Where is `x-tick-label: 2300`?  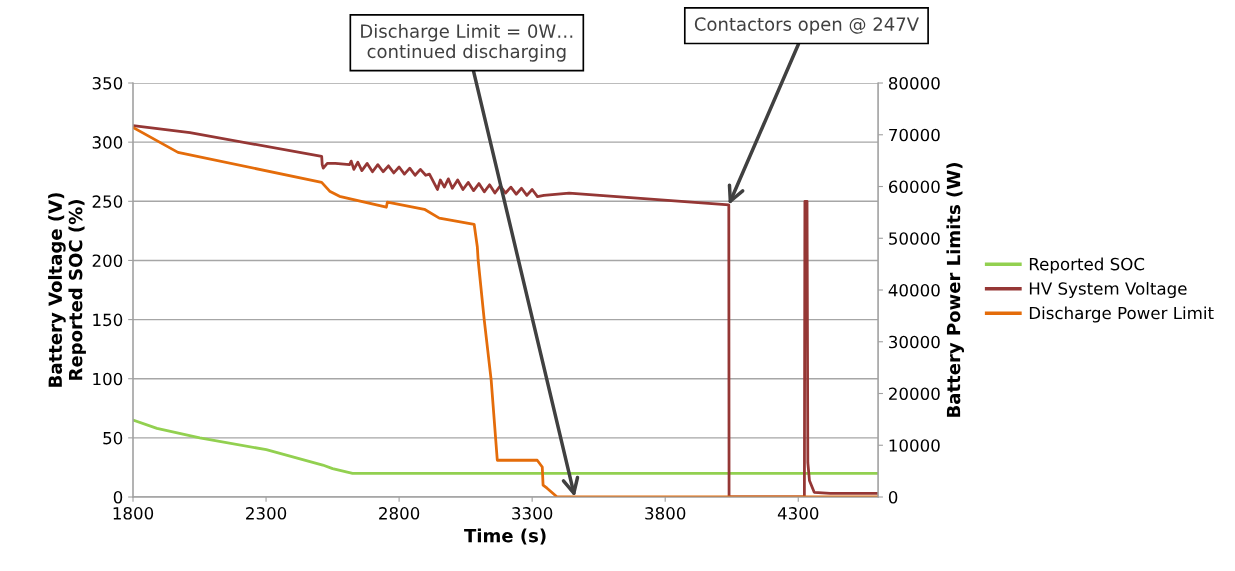 x-tick-label: 2300 is located at coordinates (266, 513).